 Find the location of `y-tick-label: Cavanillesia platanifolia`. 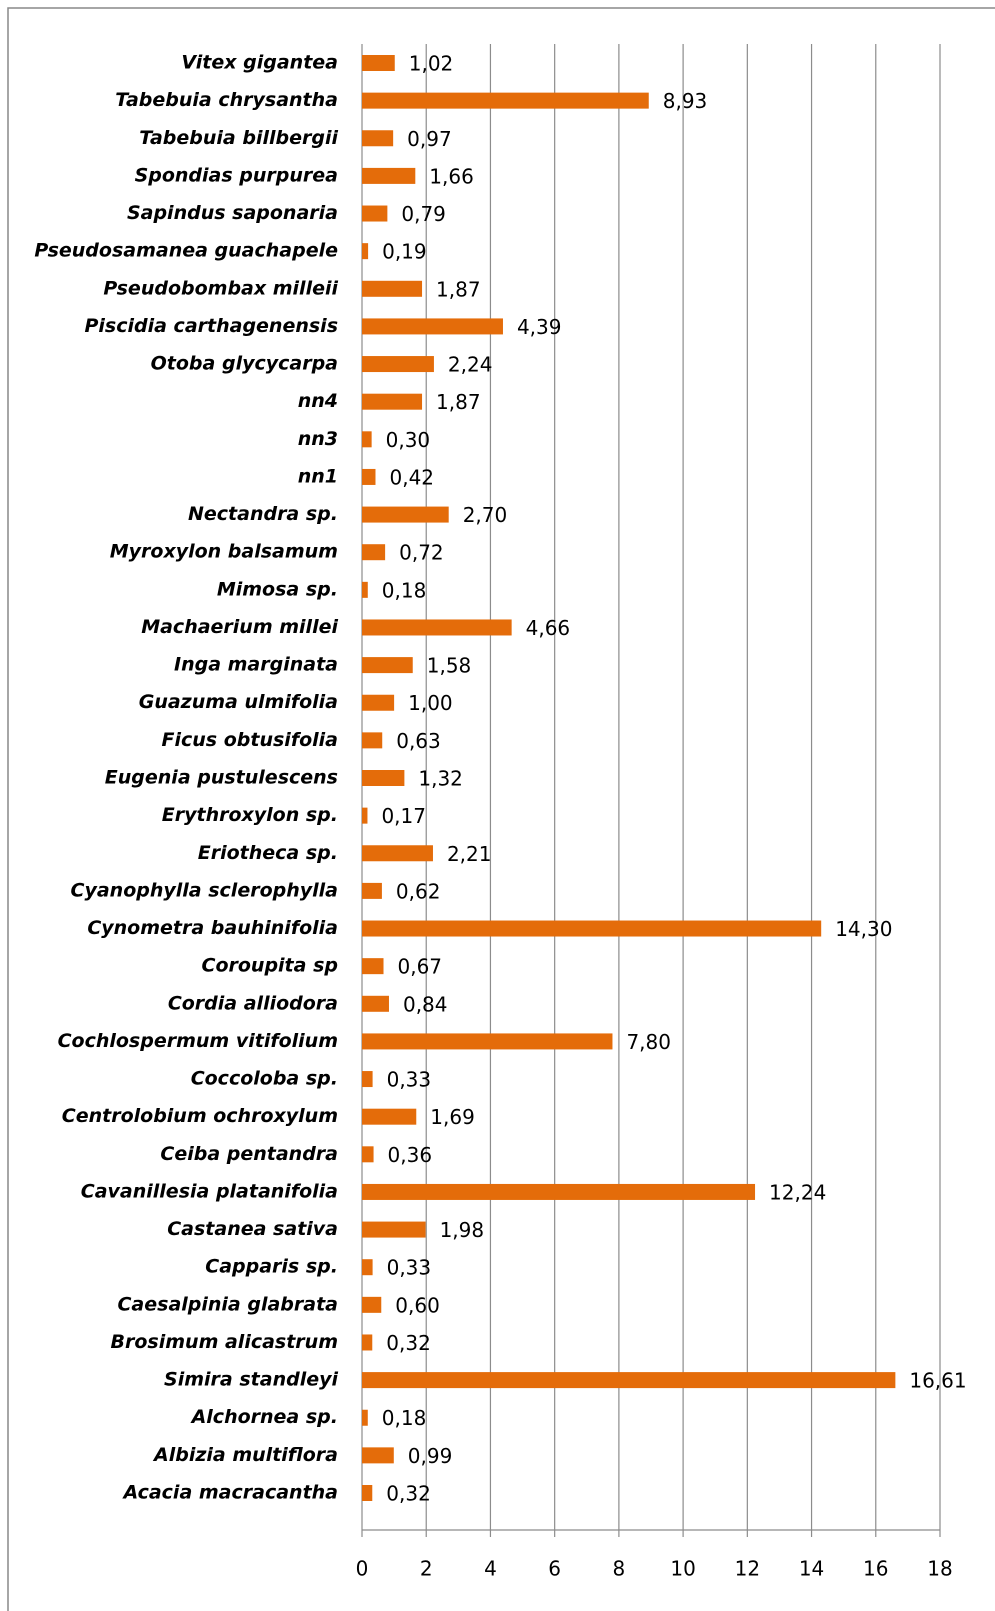

y-tick-label: Cavanillesia platanifolia is located at coordinates (209, 1191).